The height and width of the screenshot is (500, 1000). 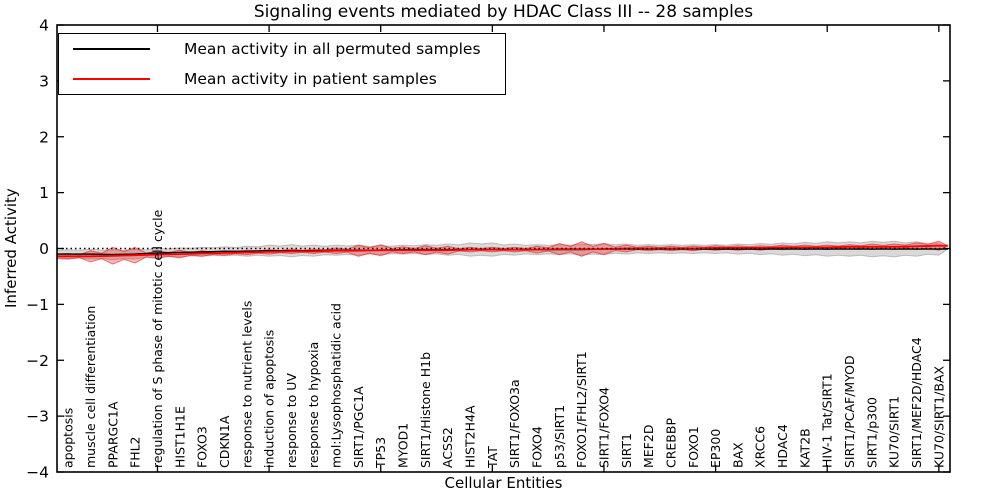 What do you see at coordinates (782, 446) in the screenshot?
I see `x-category-label: HDAC4` at bounding box center [782, 446].